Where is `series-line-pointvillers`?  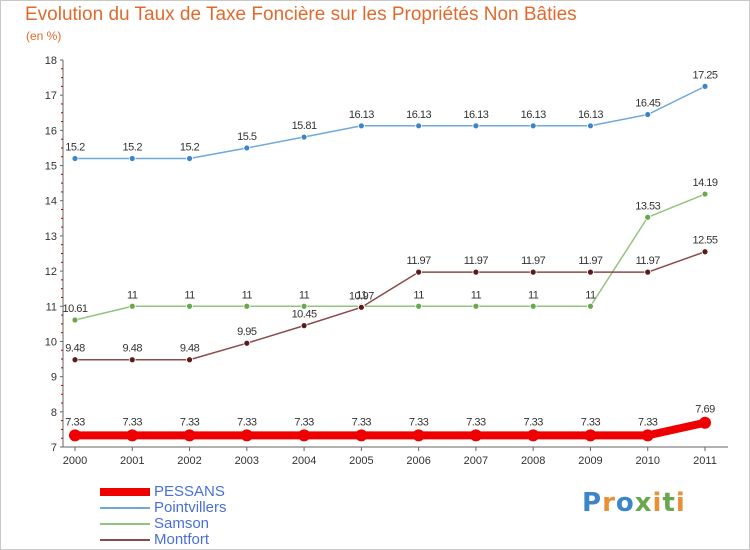
series-line-pointvillers is located at coordinates (390, 122).